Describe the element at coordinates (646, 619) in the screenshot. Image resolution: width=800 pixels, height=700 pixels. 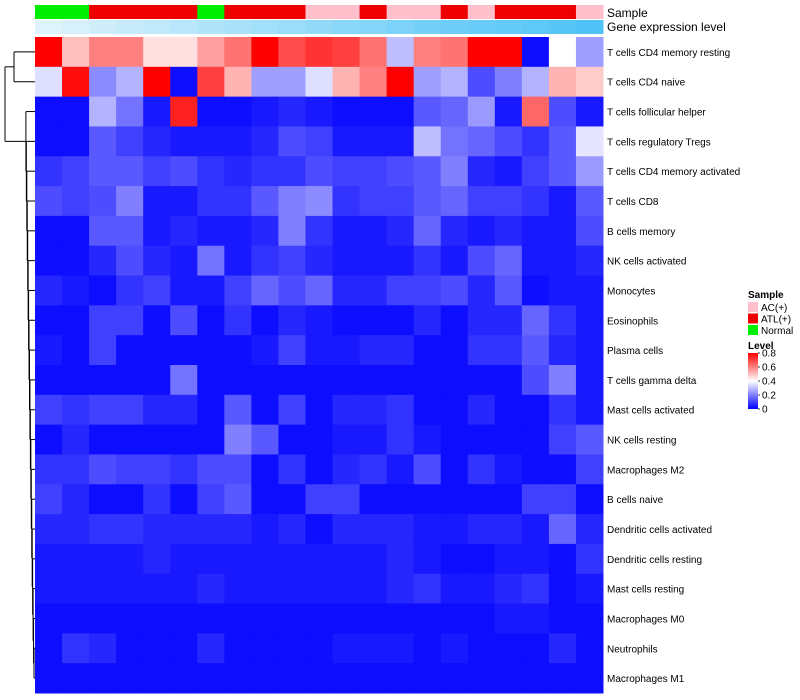
I see `row-label: Macrophages M0` at that location.